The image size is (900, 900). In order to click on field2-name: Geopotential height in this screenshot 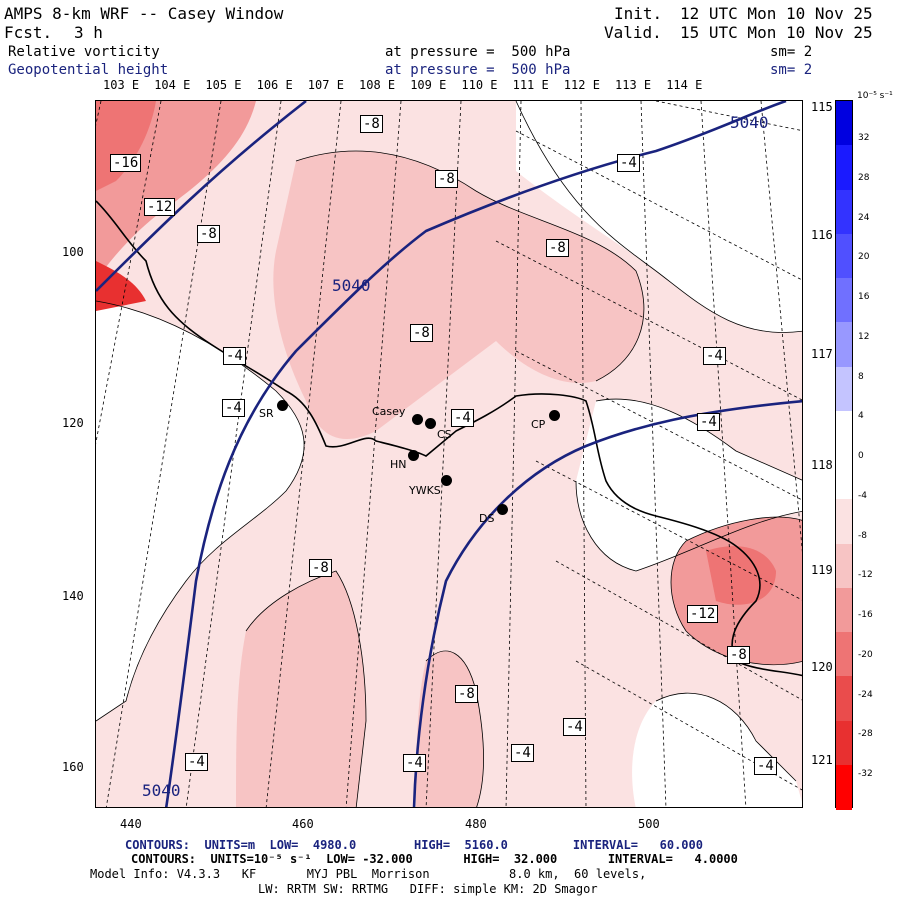, I will do `click(88, 70)`.